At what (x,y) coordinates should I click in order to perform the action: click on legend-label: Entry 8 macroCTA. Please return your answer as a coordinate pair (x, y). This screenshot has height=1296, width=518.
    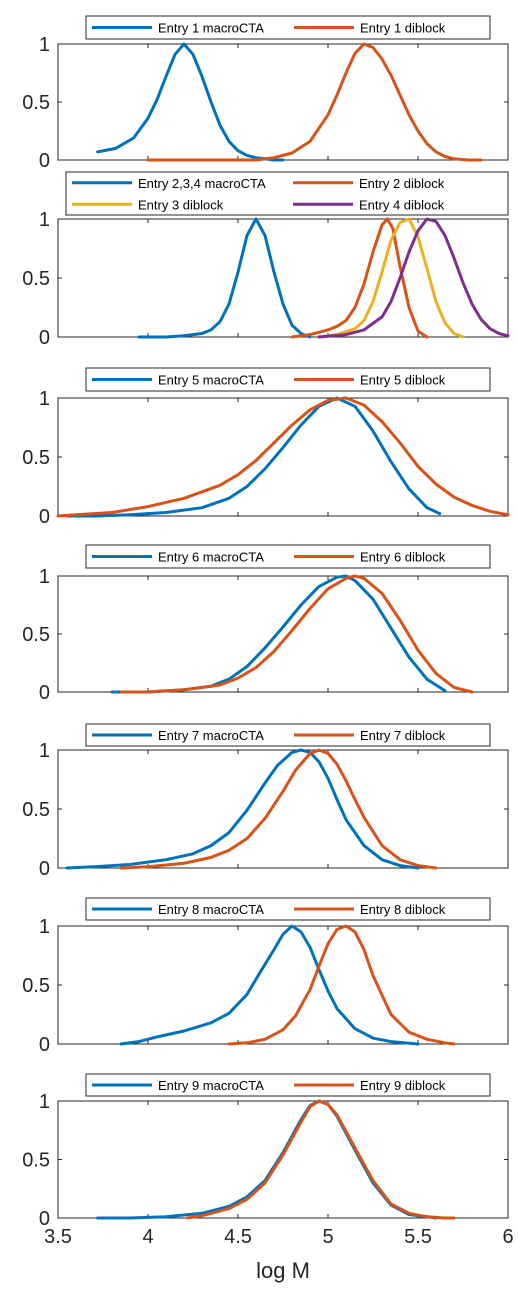
    Looking at the image, I should click on (211, 909).